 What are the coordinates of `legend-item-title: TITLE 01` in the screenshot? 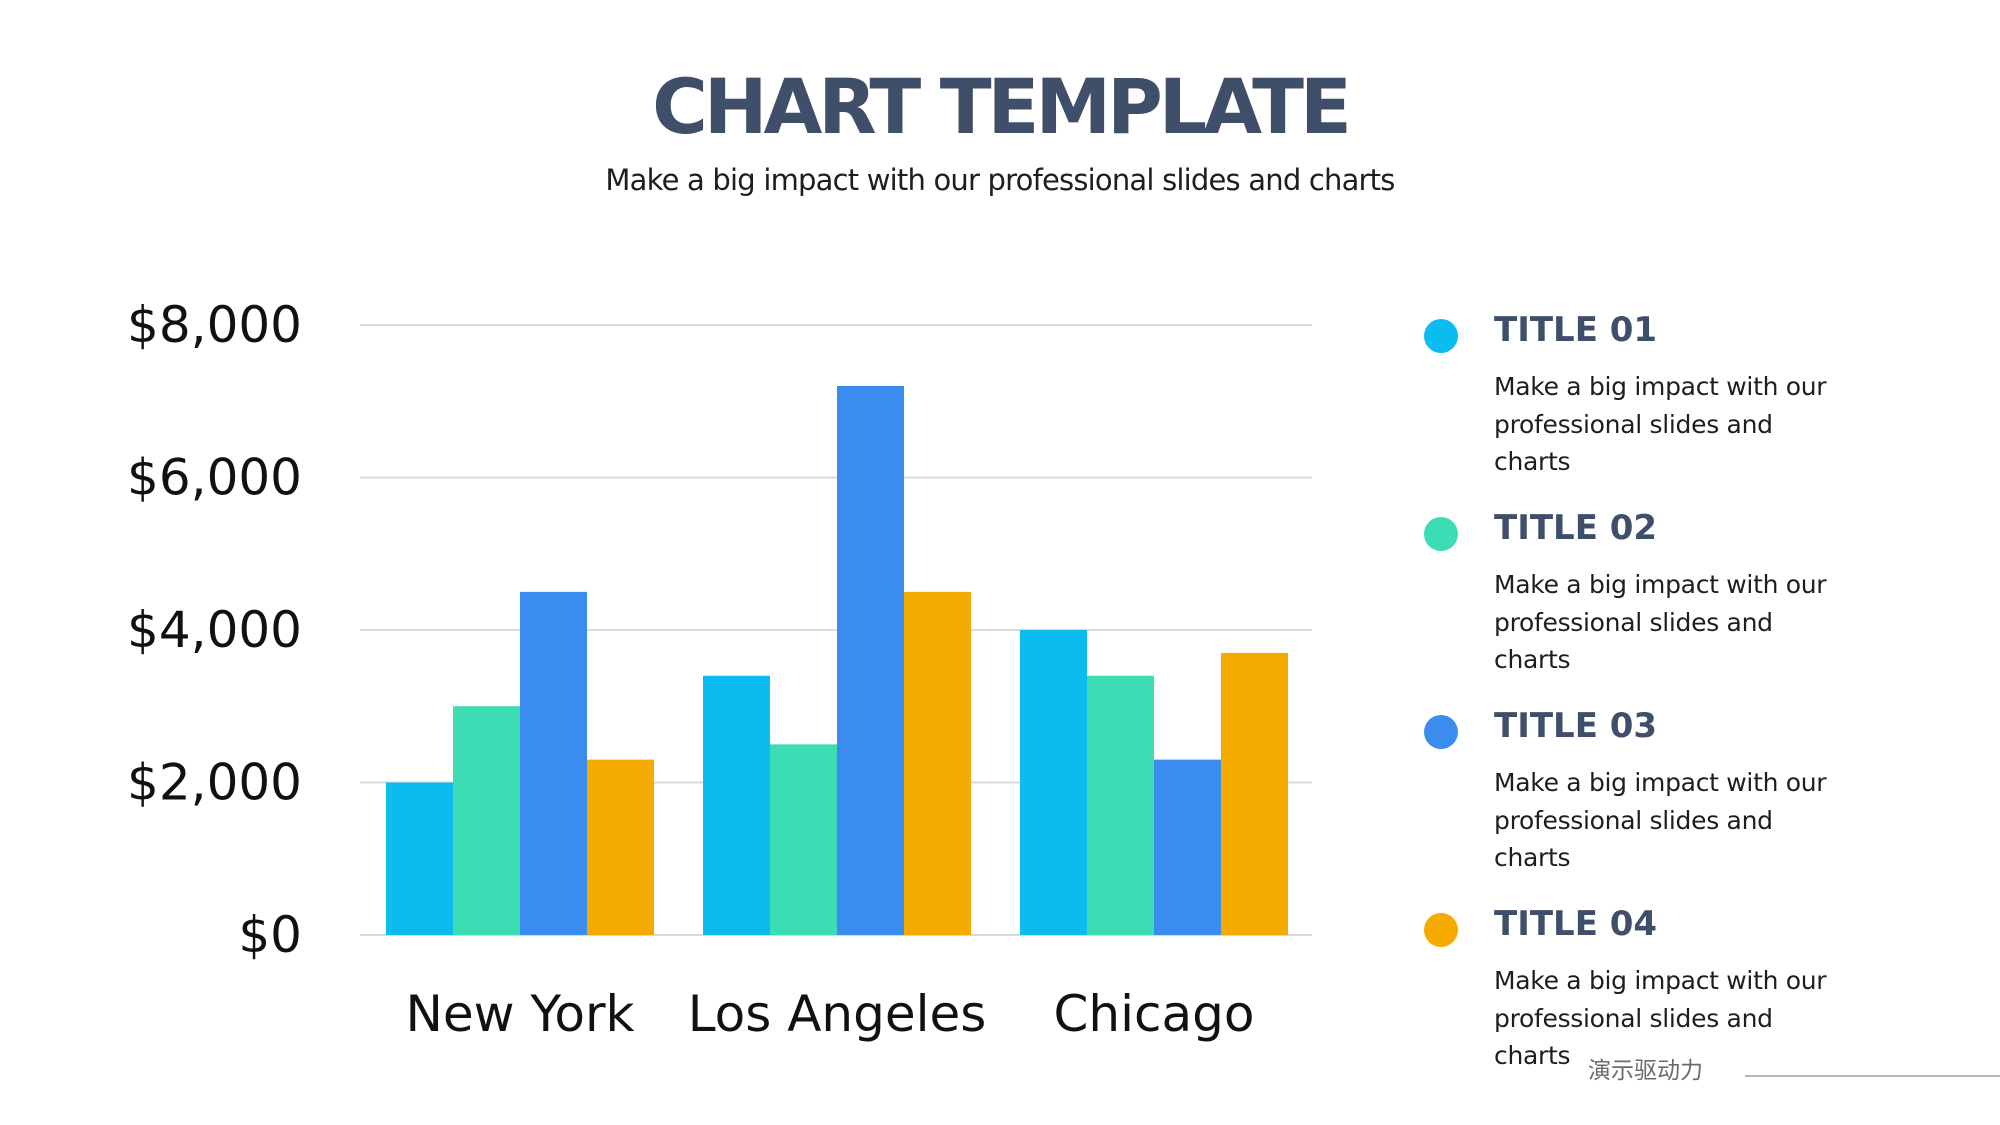 It's located at (1576, 330).